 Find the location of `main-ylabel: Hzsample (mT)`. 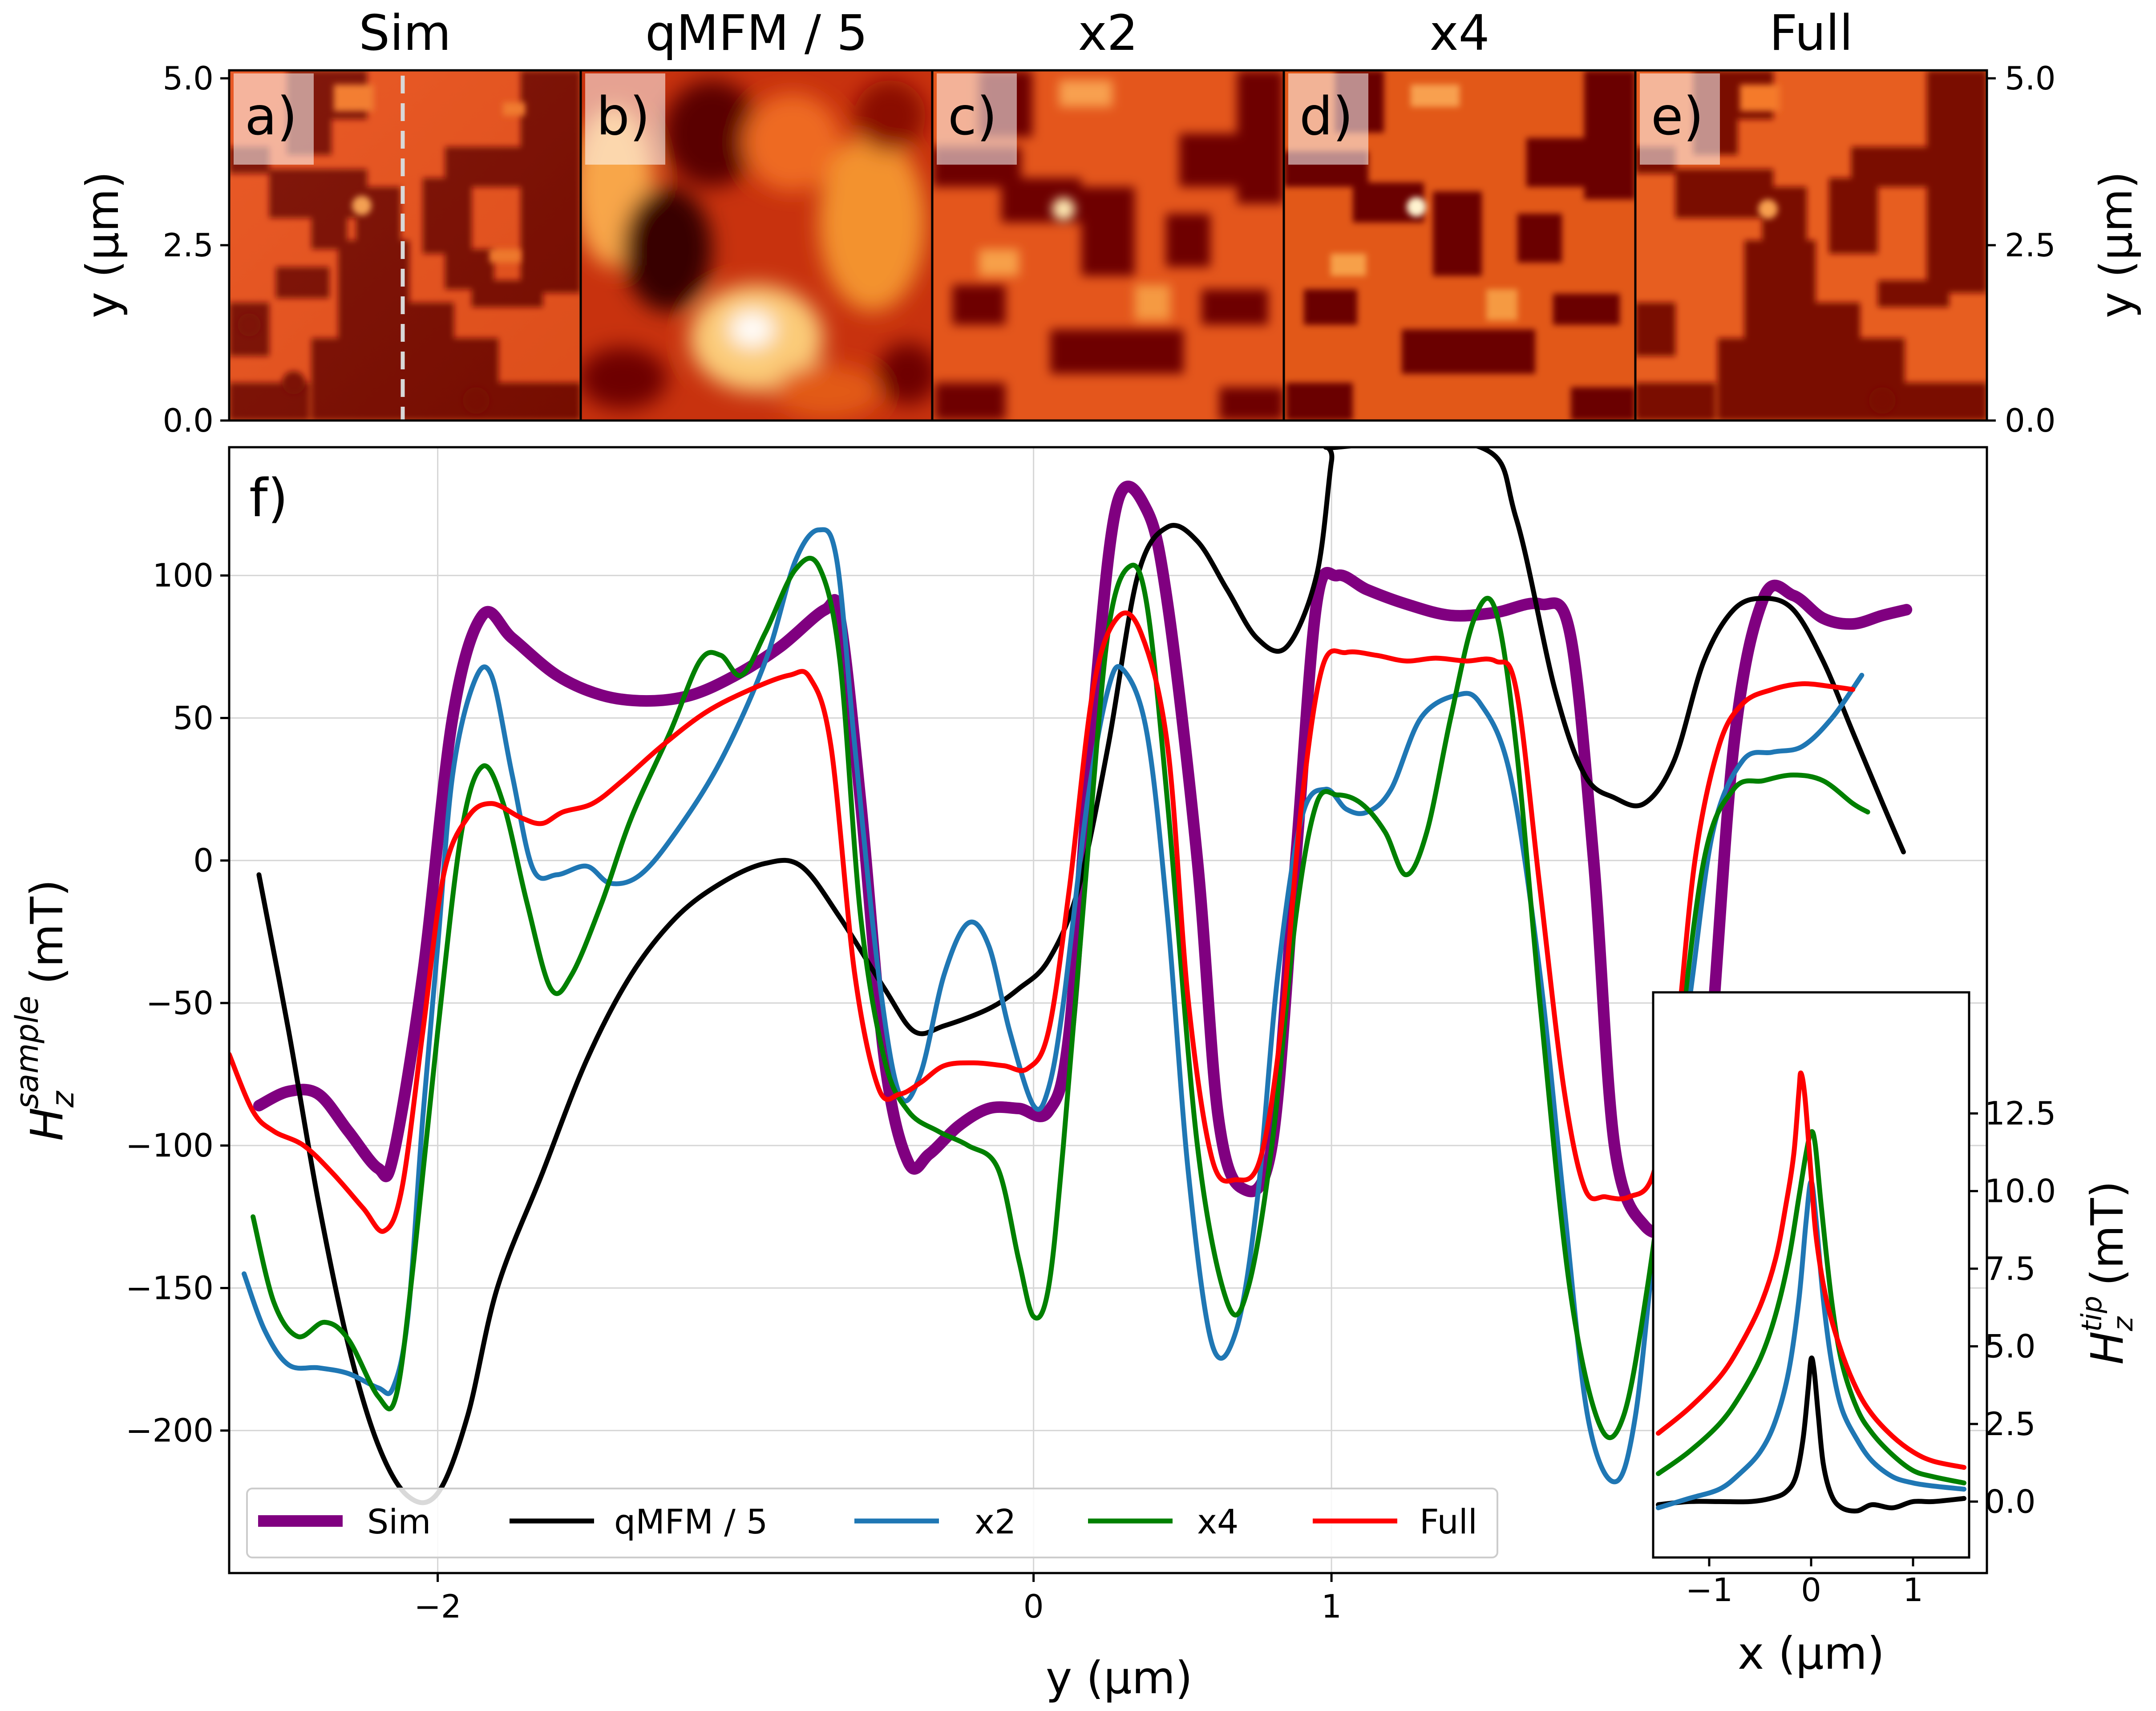

main-ylabel: Hzsample (mT) is located at coordinates (45, 1010).